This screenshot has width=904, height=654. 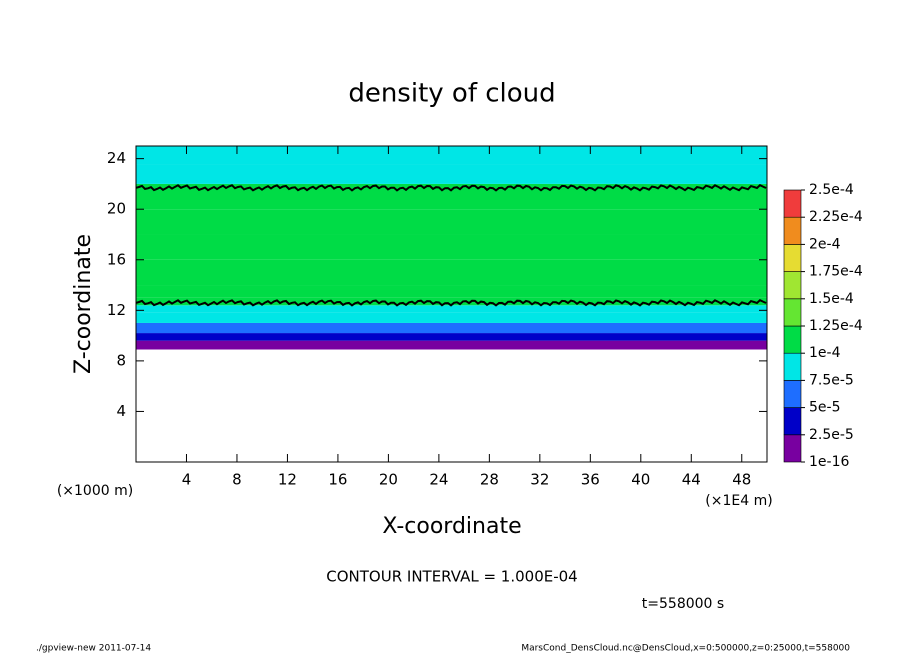 I want to click on x-tick-label: 32, so click(x=539, y=480).